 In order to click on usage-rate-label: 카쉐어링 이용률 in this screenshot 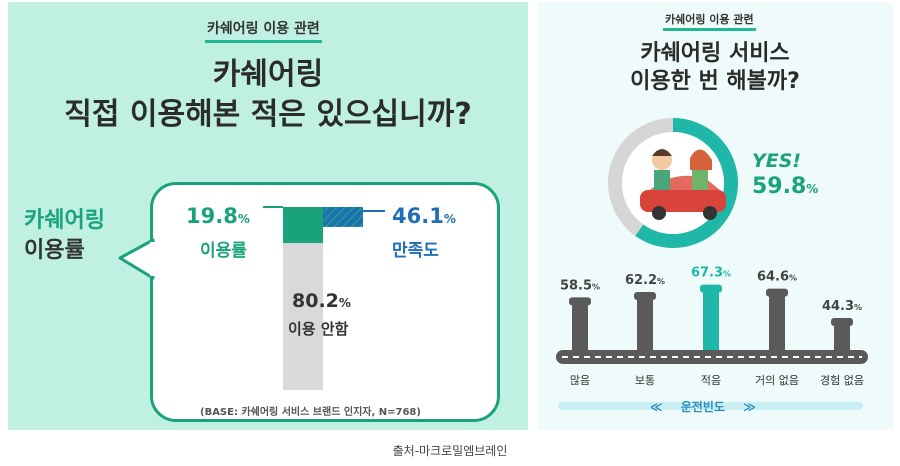, I will do `click(64, 236)`.